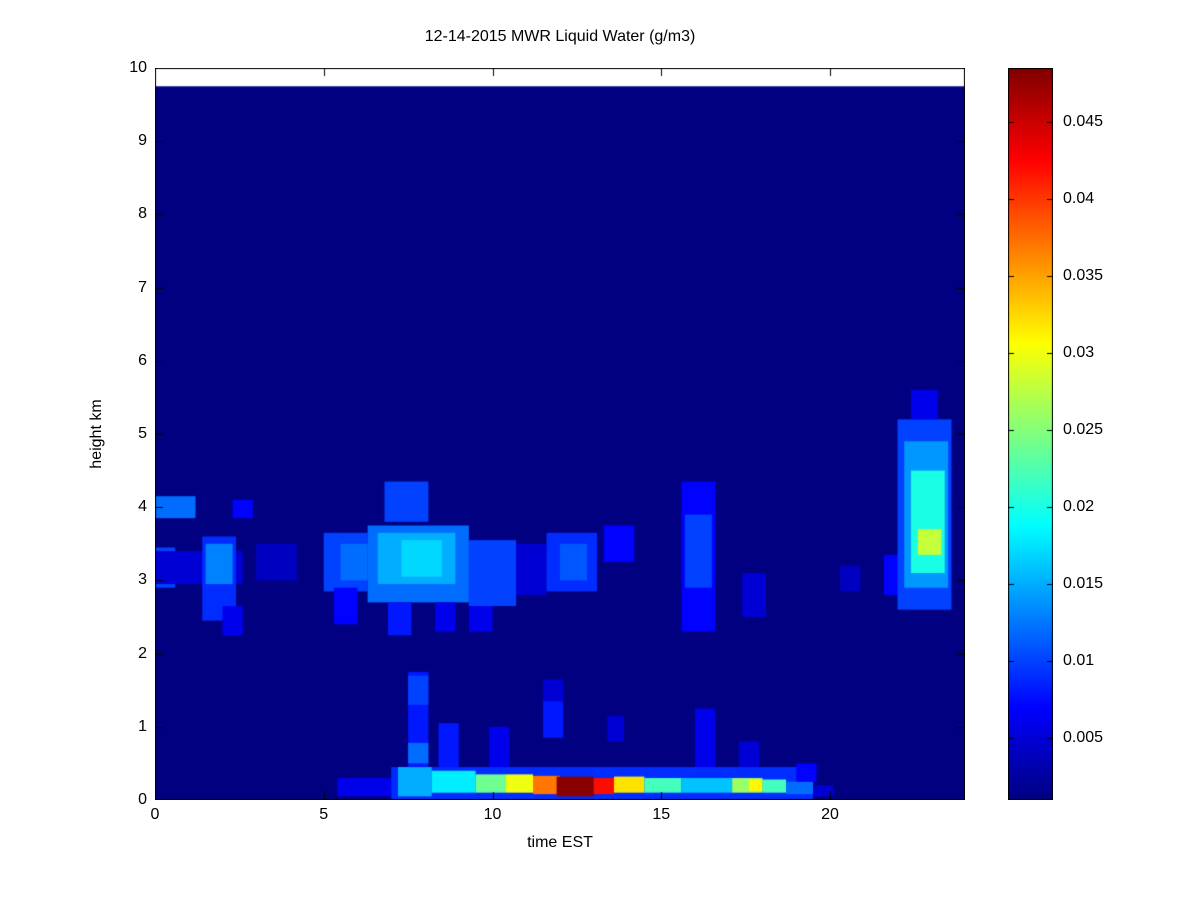  Describe the element at coordinates (492, 814) in the screenshot. I see `x-tick-label: 10` at that location.